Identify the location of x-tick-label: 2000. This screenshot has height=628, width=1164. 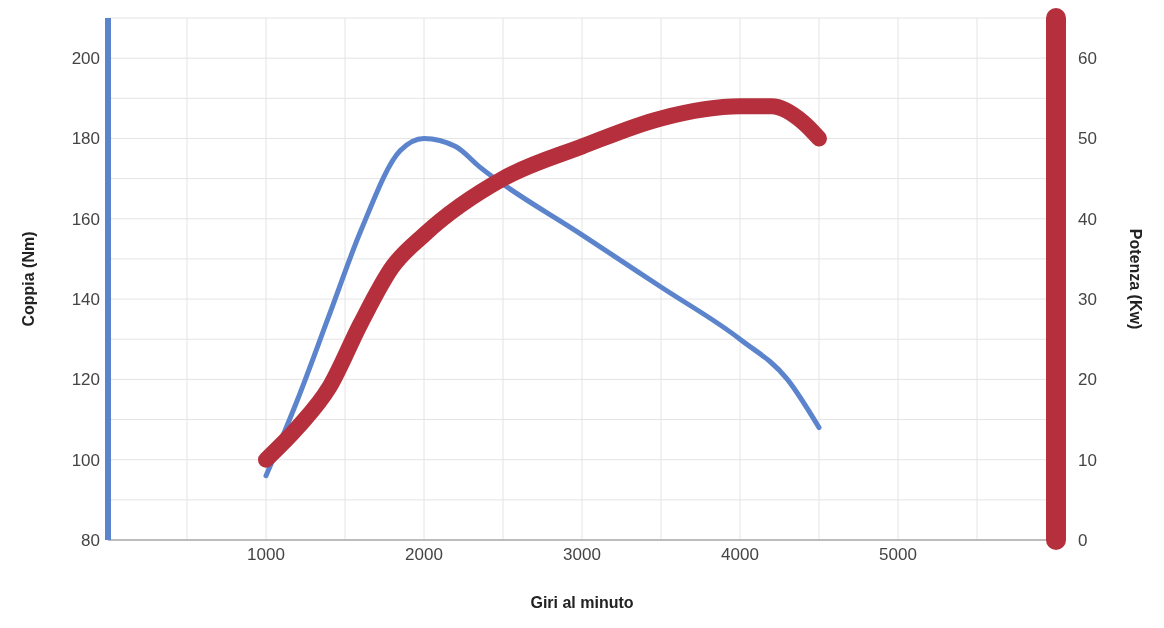
(424, 555).